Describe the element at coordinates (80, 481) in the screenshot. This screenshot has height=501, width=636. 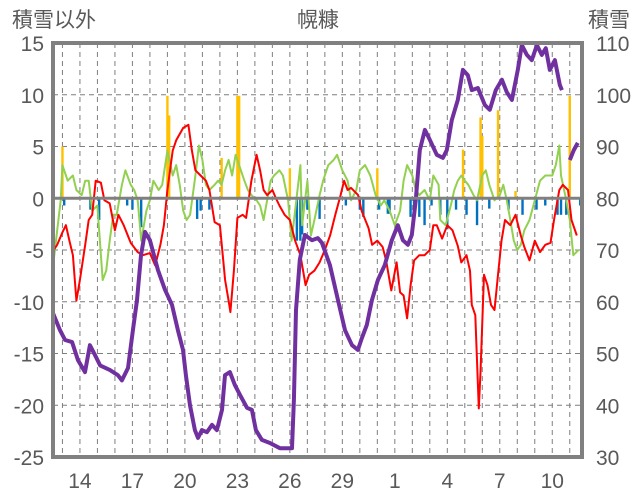
I see `x-tick-label: 14` at that location.